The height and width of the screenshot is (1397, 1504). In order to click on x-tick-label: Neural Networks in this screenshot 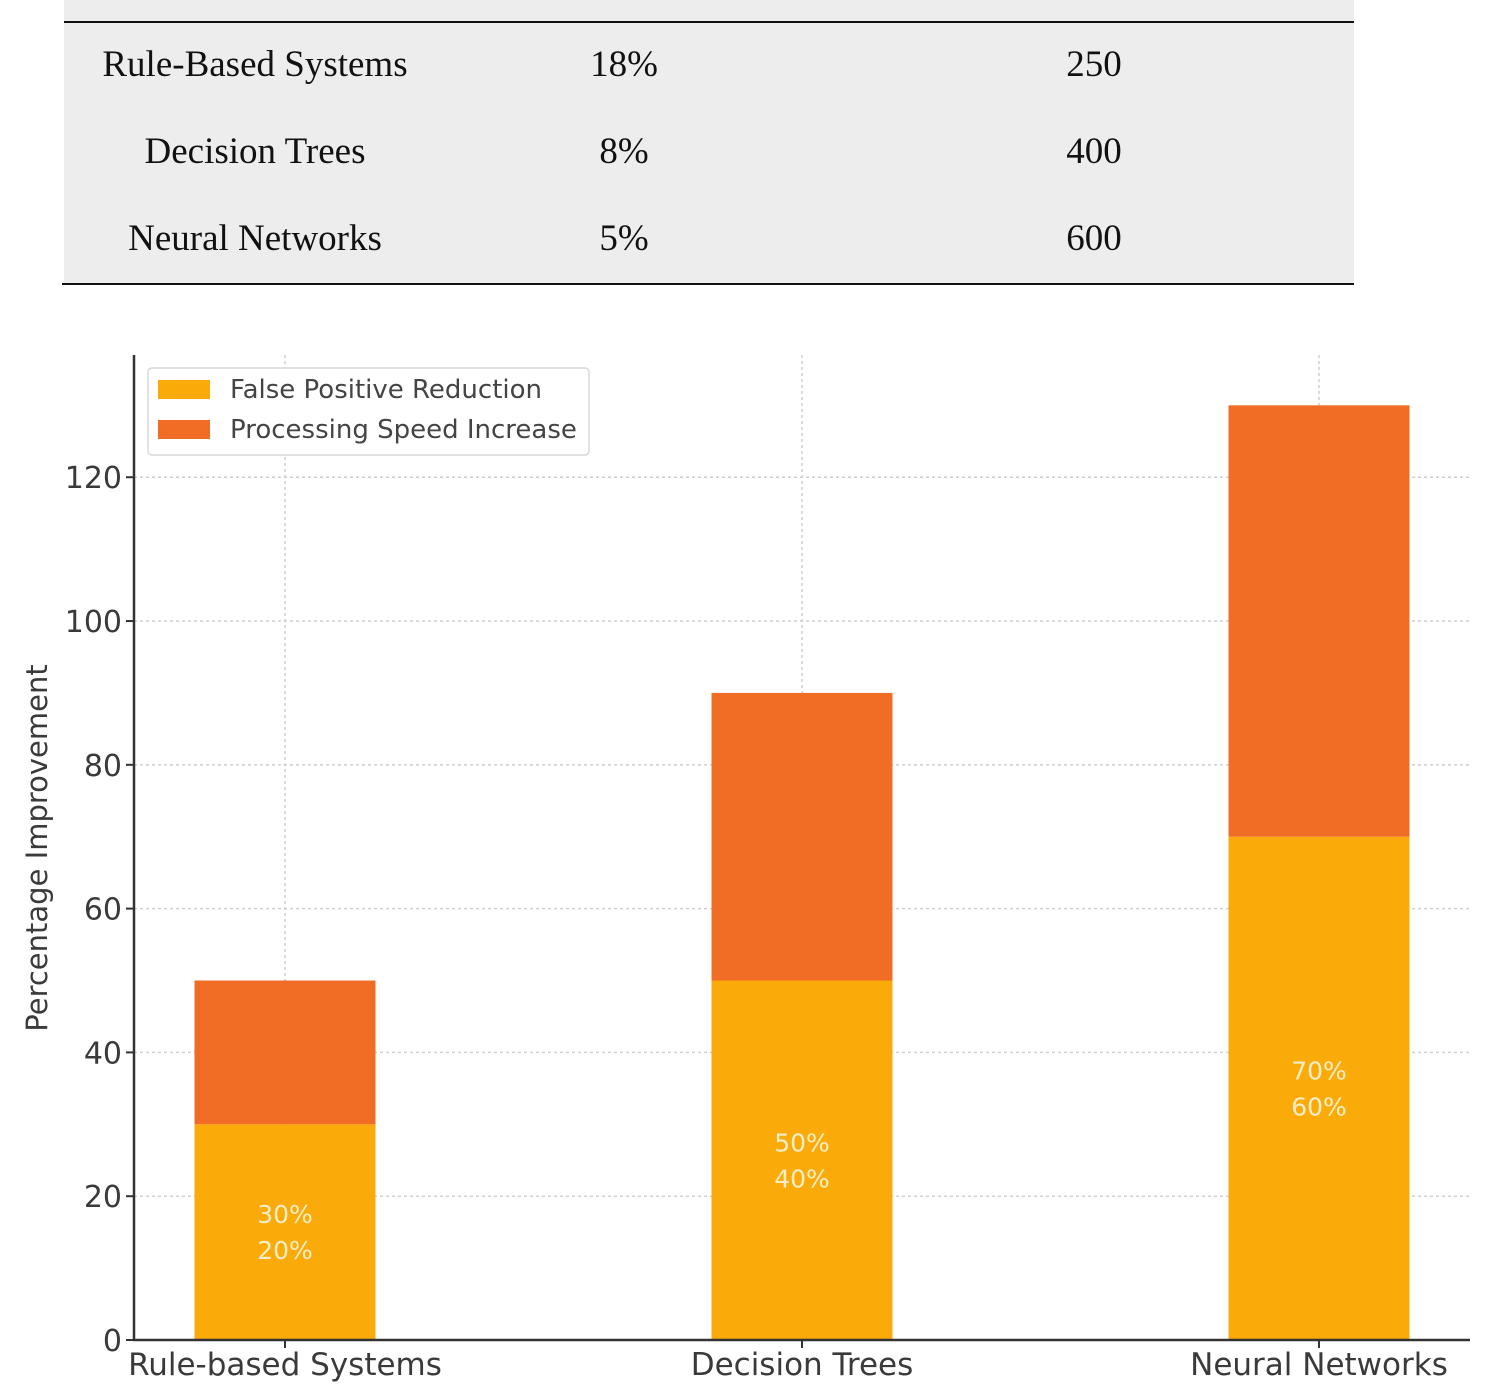, I will do `click(1319, 1365)`.